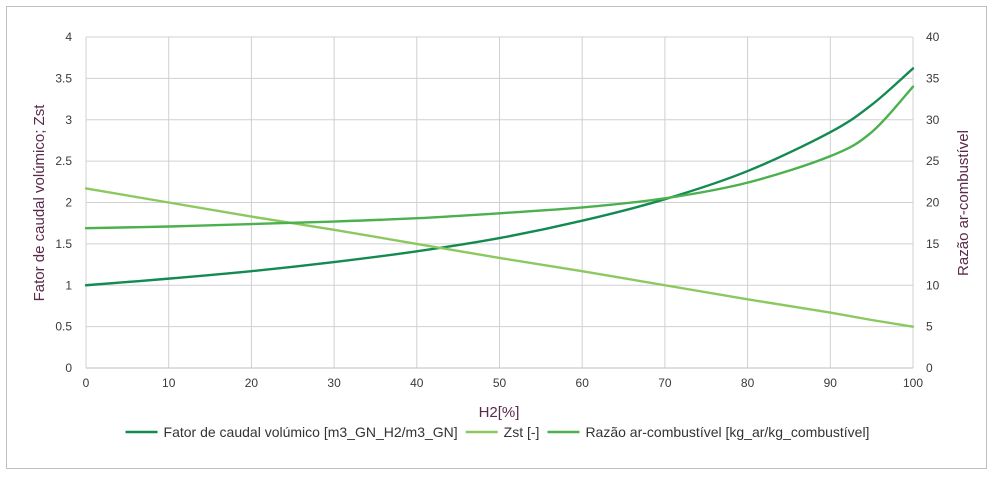  I want to click on y-left-tick-label: 3.5, so click(63, 78).